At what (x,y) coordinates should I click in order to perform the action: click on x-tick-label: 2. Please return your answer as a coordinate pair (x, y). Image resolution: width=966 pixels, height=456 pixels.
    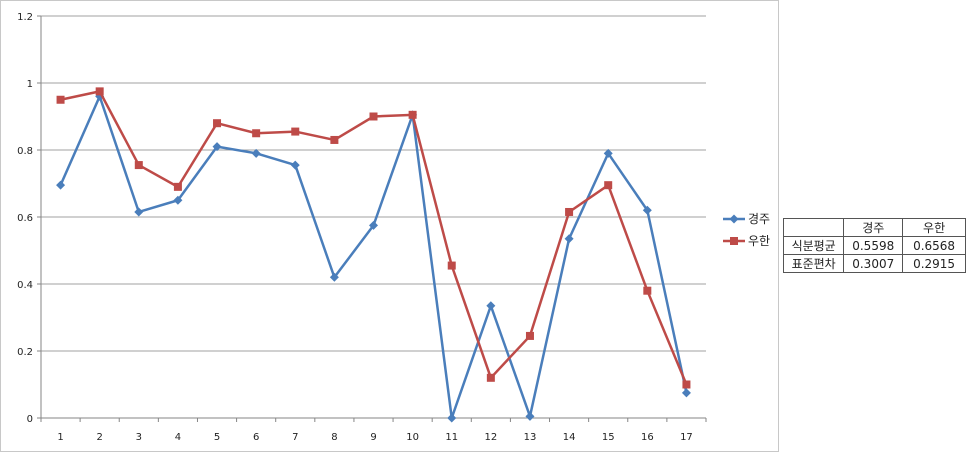
    Looking at the image, I should click on (99, 437).